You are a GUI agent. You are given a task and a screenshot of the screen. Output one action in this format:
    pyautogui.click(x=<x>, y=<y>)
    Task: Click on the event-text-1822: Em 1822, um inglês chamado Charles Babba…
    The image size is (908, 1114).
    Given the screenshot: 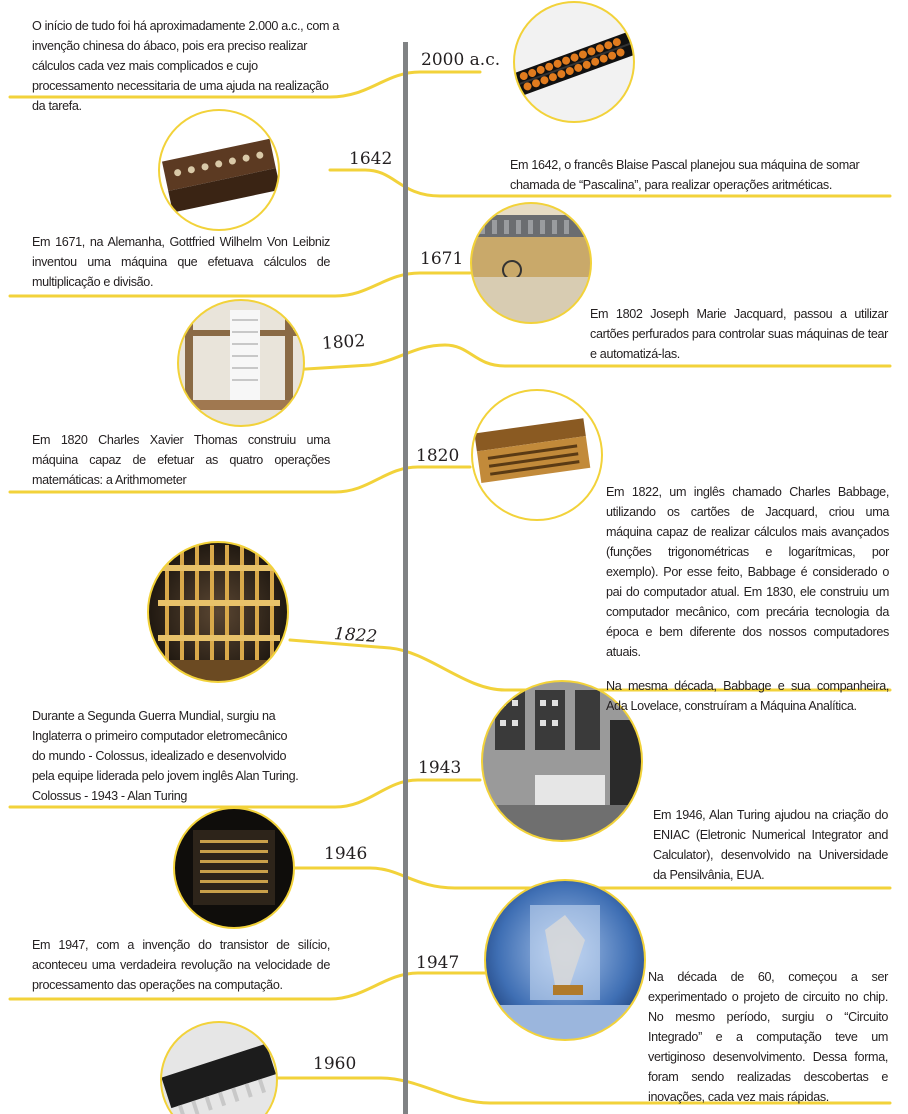 What is the action you would take?
    pyautogui.click(x=747, y=599)
    